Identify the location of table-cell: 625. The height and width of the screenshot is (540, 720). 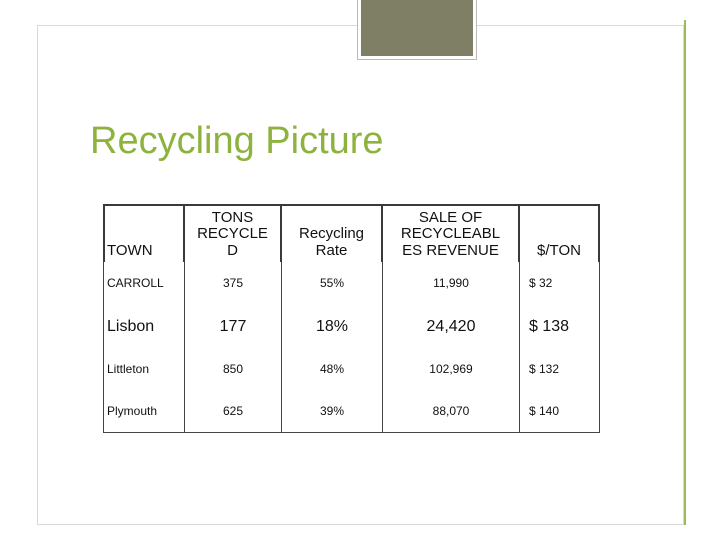
(233, 412).